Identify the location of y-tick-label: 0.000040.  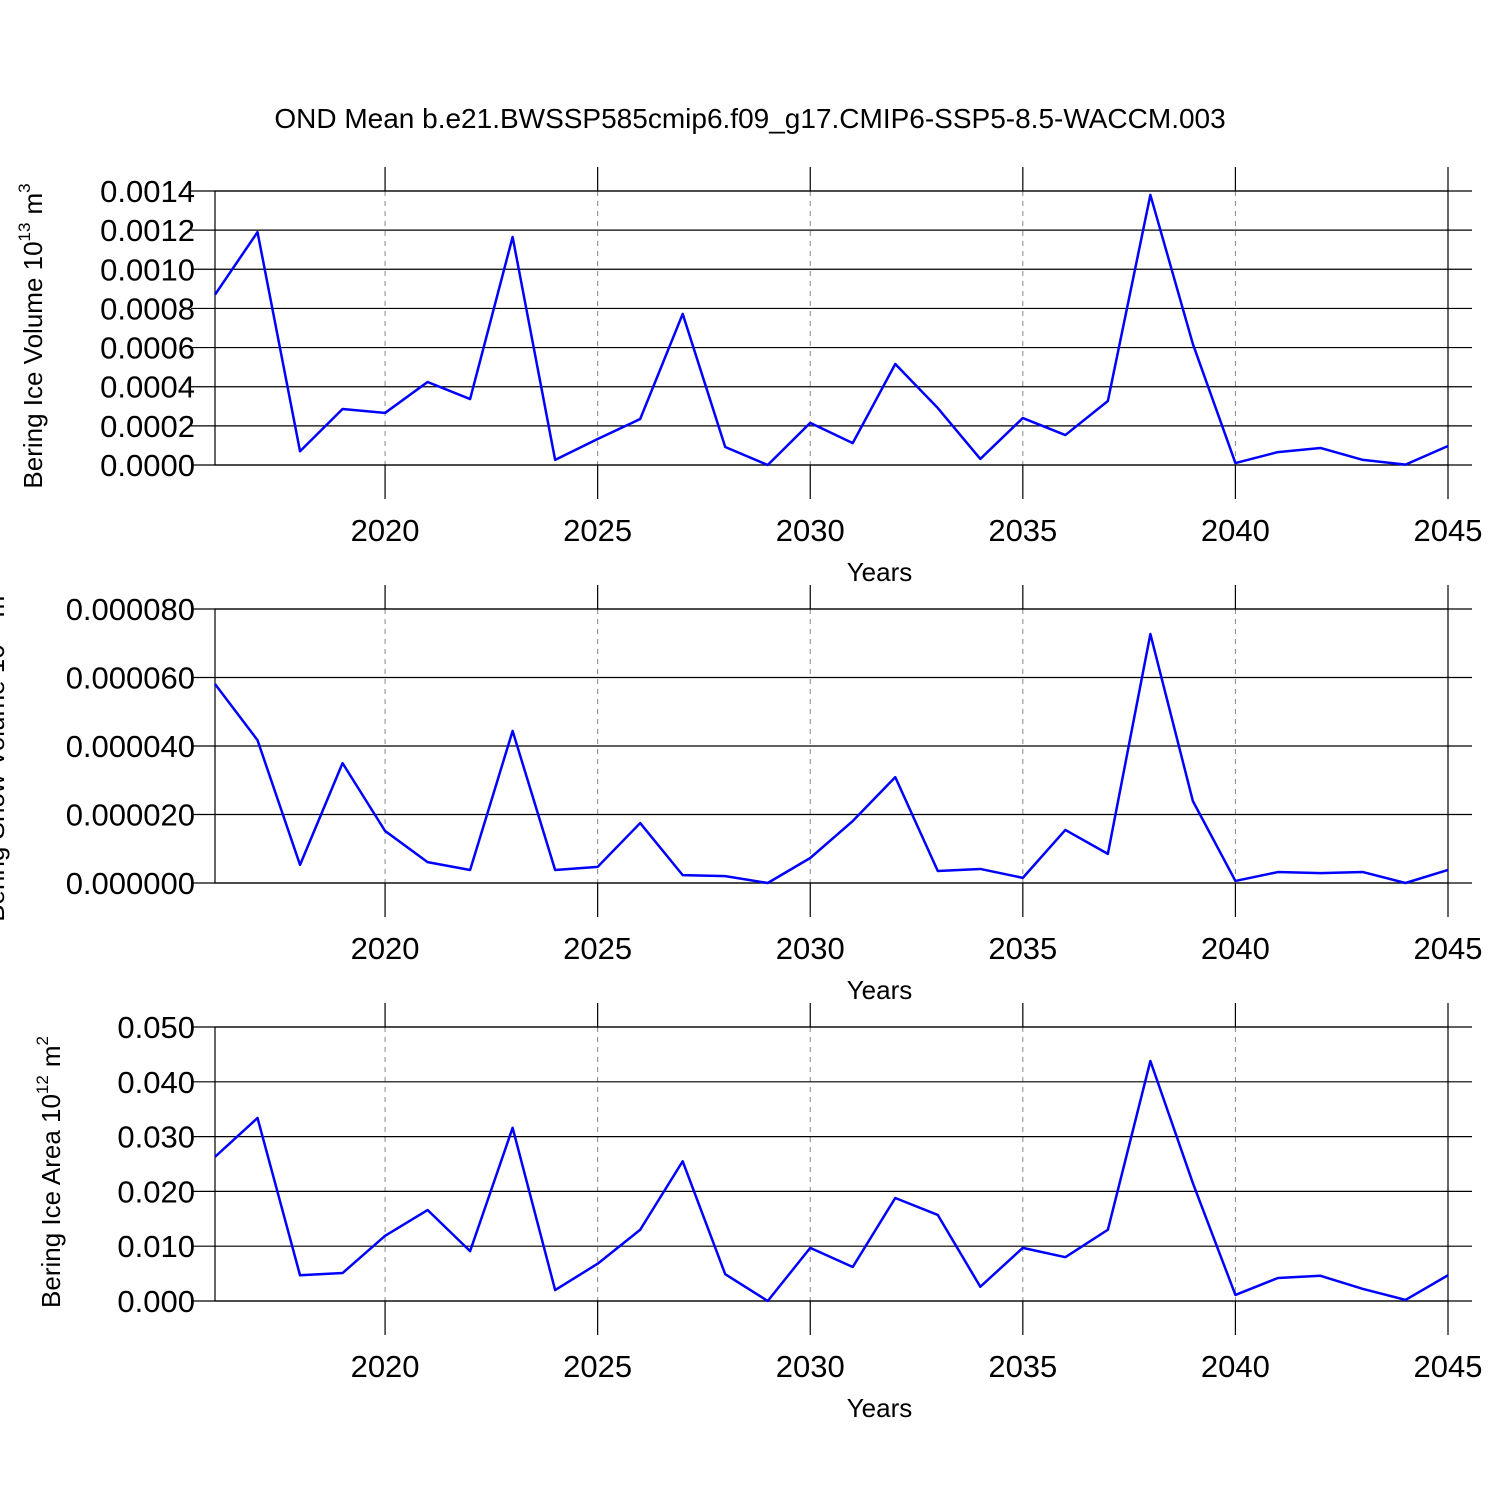
(130, 746).